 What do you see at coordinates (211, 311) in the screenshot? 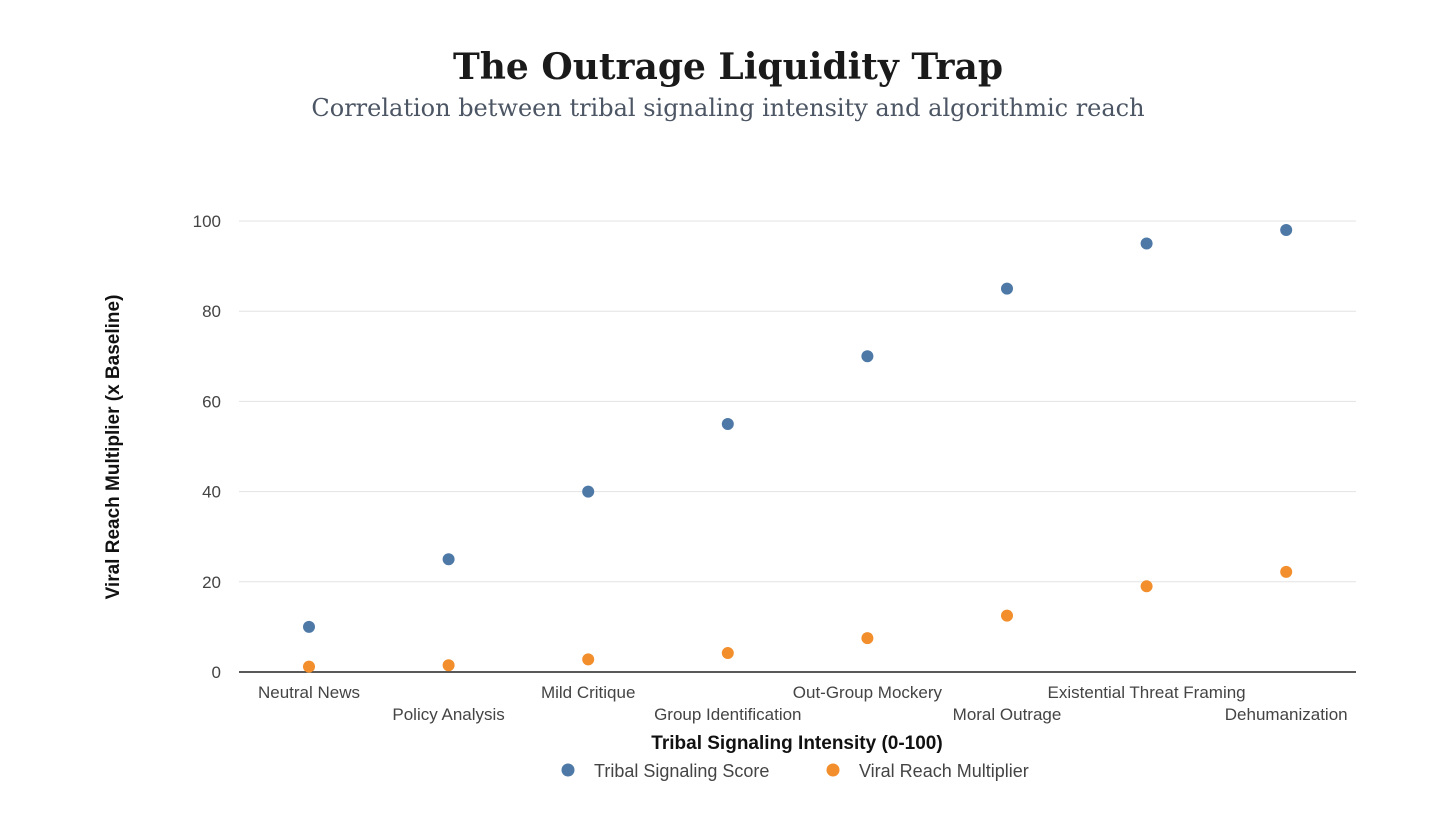
I see `y-tick-label: 80` at bounding box center [211, 311].